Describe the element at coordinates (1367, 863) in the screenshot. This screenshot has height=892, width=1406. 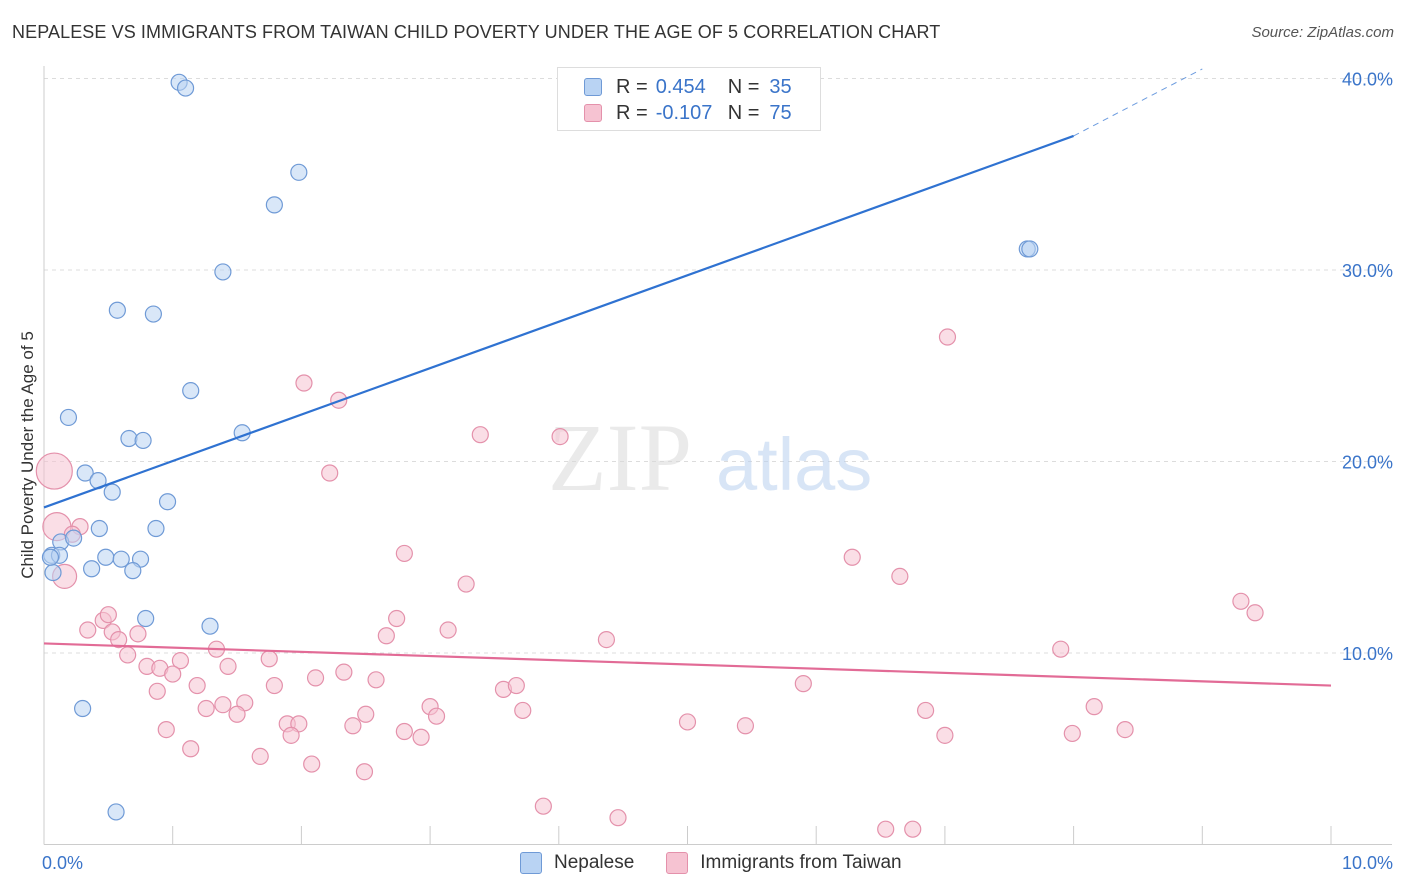
I see `x-tick-label: 10.0%` at that location.